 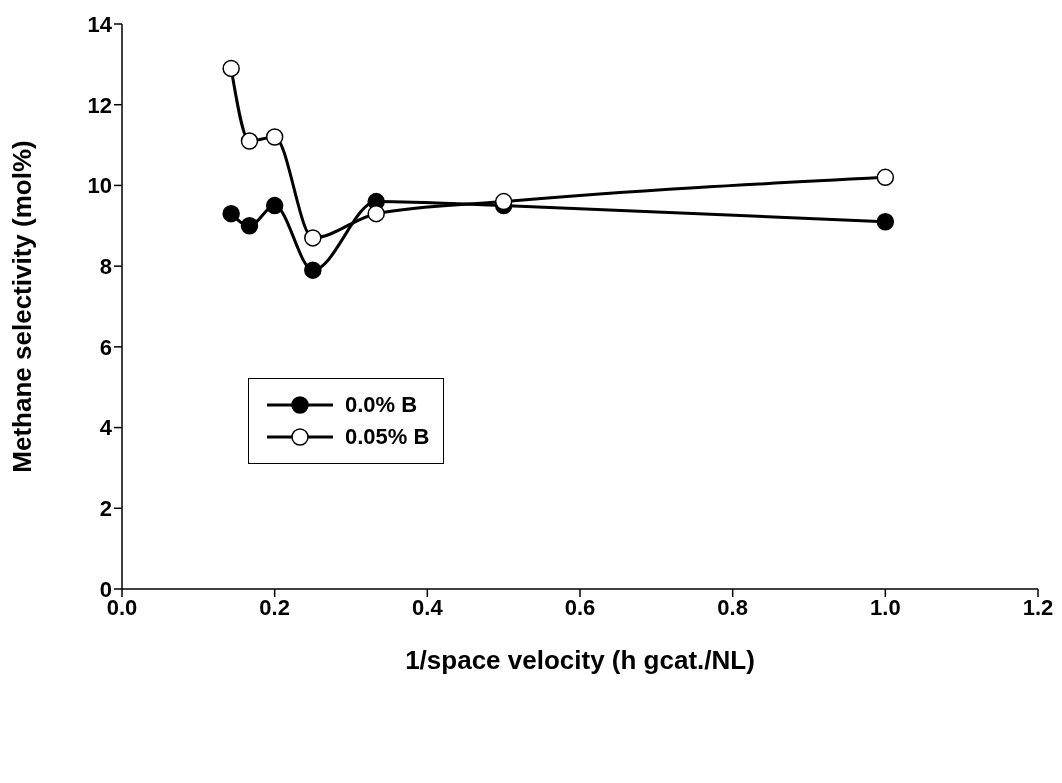 I want to click on y-tick-label: 8, so click(x=105, y=266).